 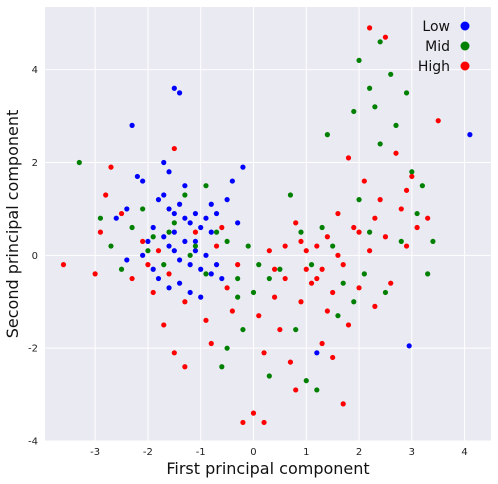 I want to click on x-tick-labels: -3 -2 -1 0 1 2 3 4, so click(x=279, y=452).